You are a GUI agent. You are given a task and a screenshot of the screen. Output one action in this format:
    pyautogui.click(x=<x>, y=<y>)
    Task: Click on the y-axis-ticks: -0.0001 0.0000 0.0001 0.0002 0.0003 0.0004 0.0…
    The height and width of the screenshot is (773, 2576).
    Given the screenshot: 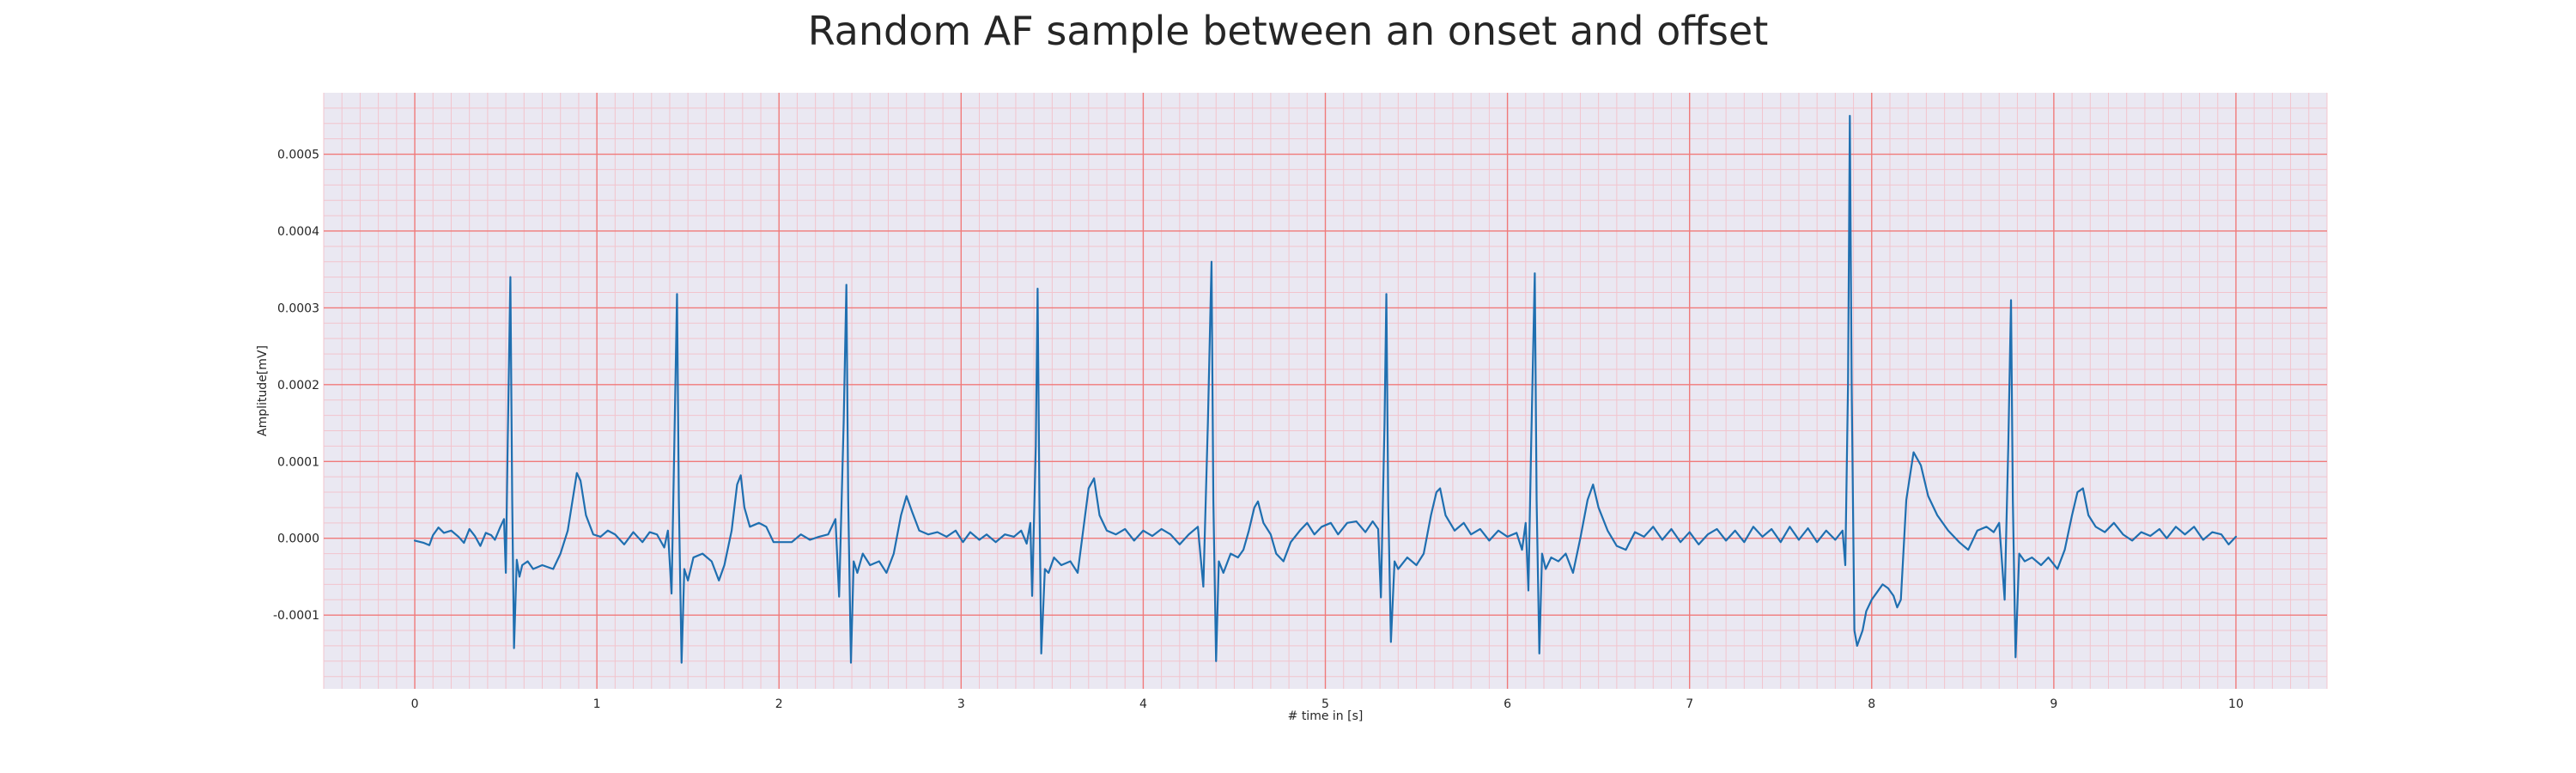 What is the action you would take?
    pyautogui.click(x=296, y=386)
    